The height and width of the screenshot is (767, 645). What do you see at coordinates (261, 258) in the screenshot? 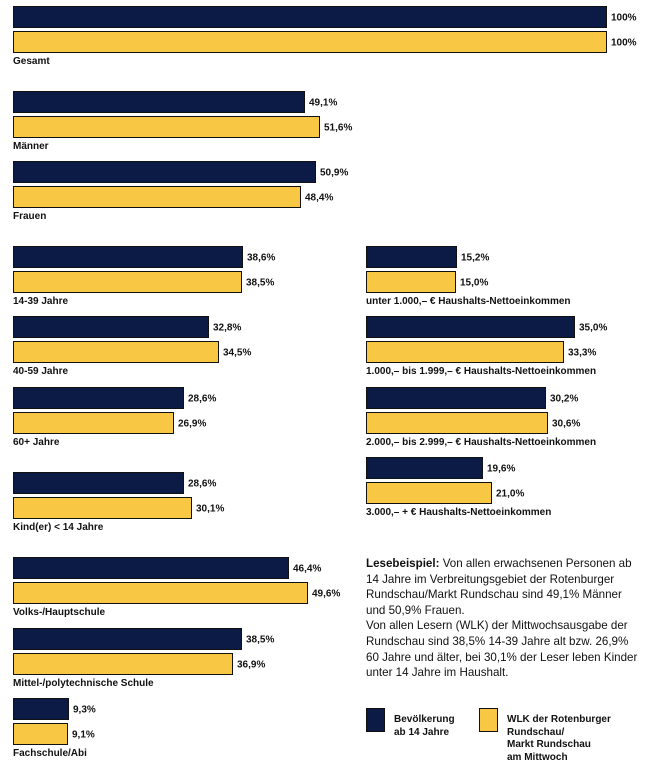
I see `data-label: 38,6%` at bounding box center [261, 258].